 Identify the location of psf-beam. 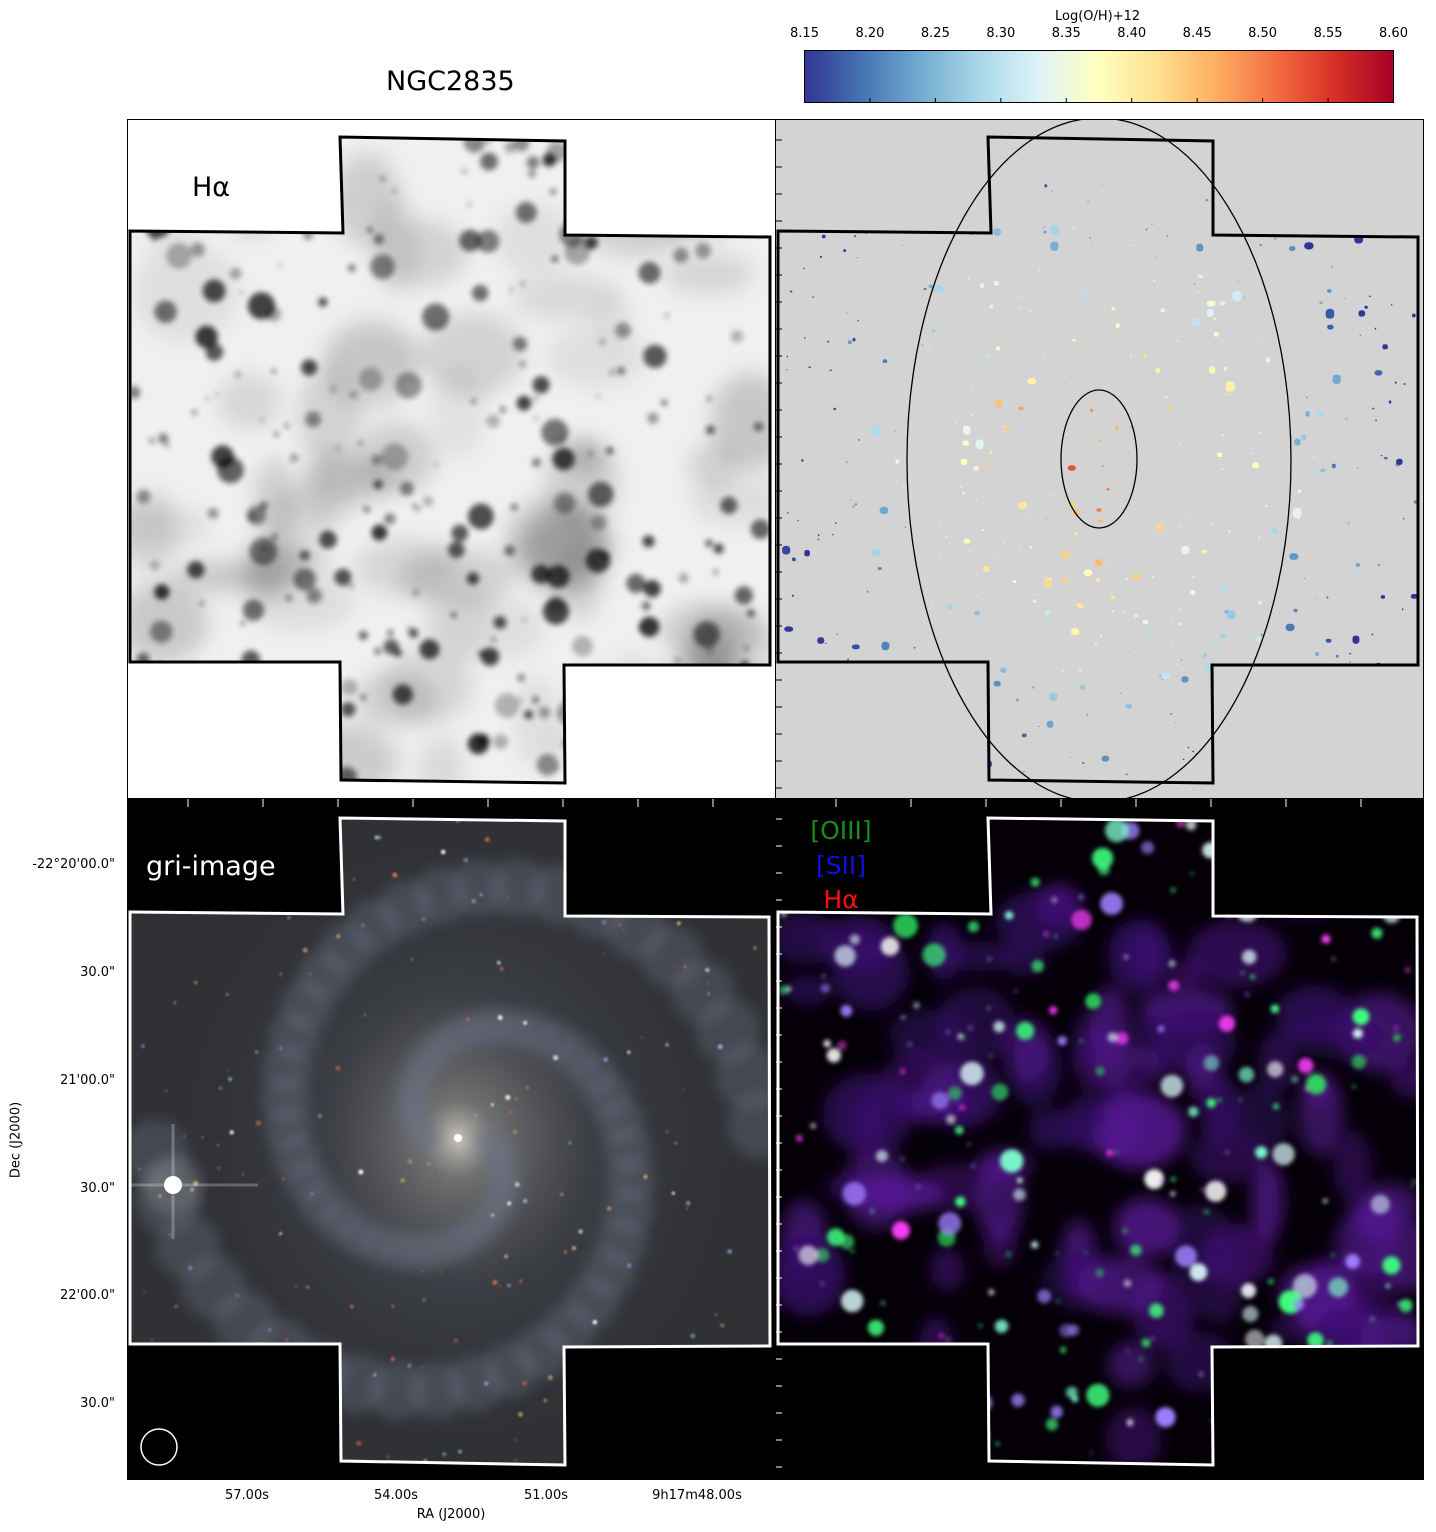
(159, 1447).